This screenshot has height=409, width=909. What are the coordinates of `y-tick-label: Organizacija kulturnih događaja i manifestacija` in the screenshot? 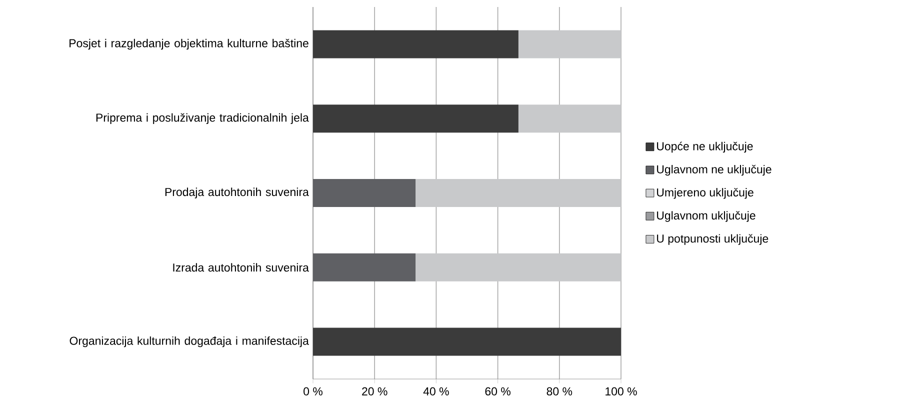 It's located at (189, 342).